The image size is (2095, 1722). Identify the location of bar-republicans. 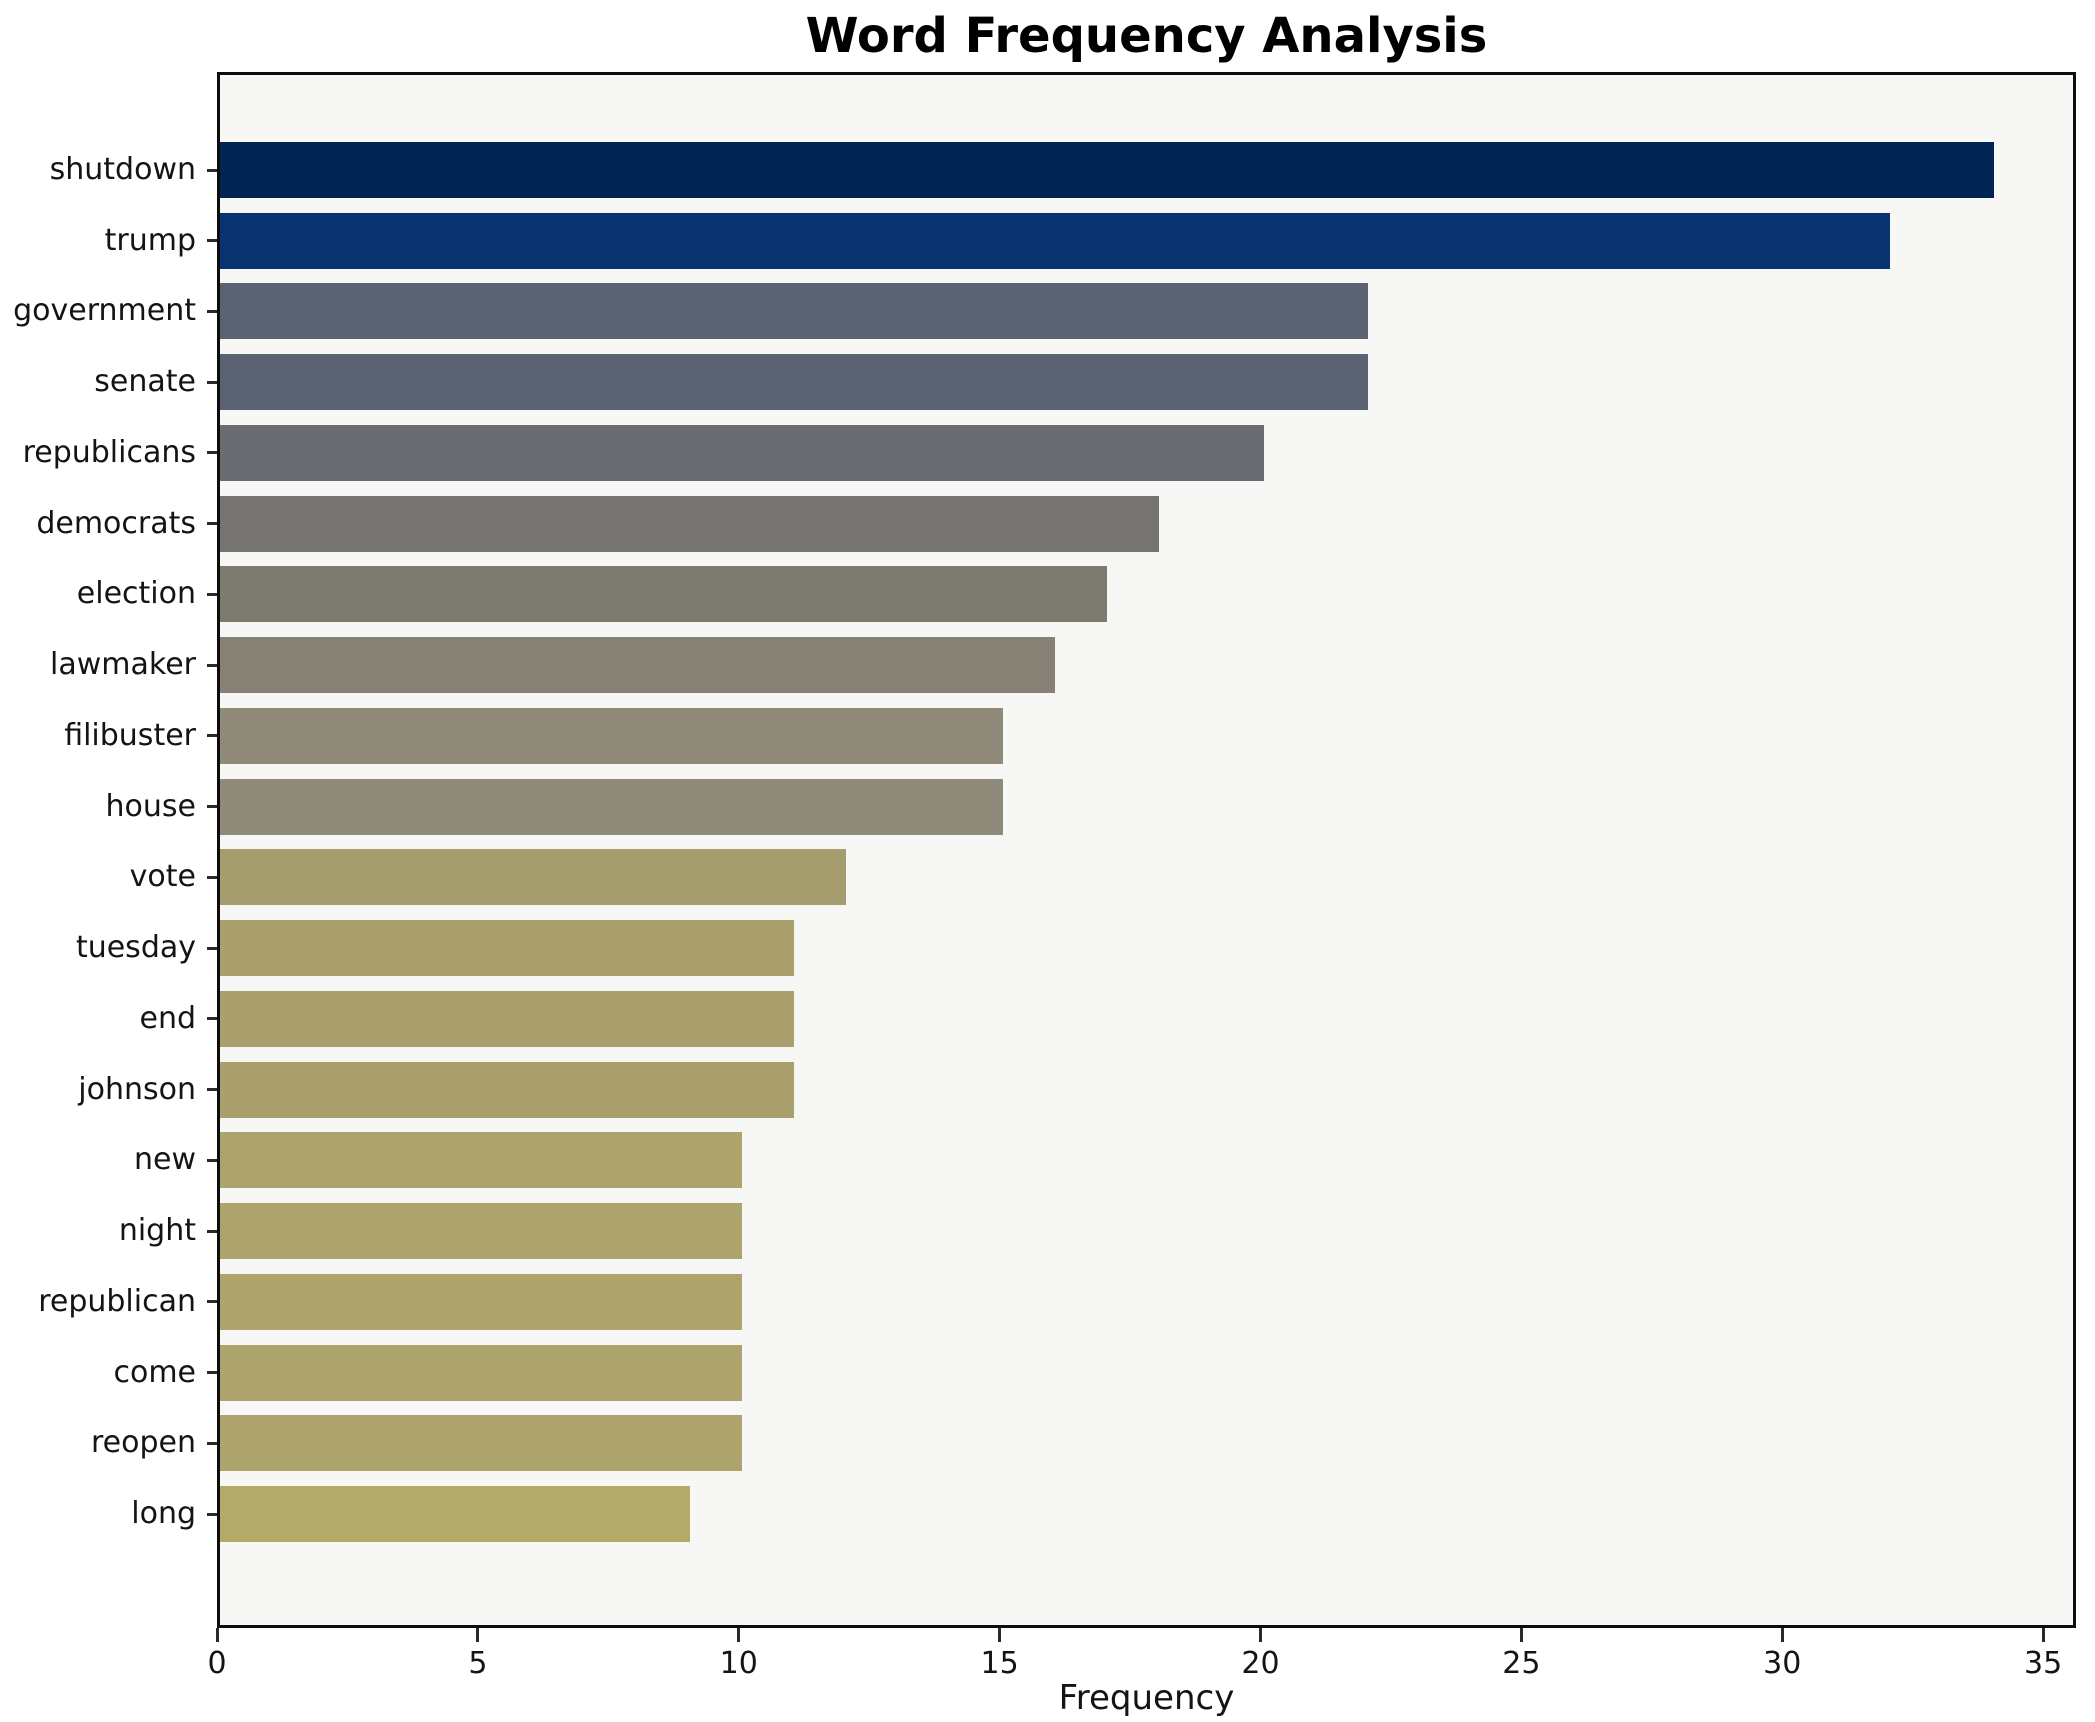
(742, 452).